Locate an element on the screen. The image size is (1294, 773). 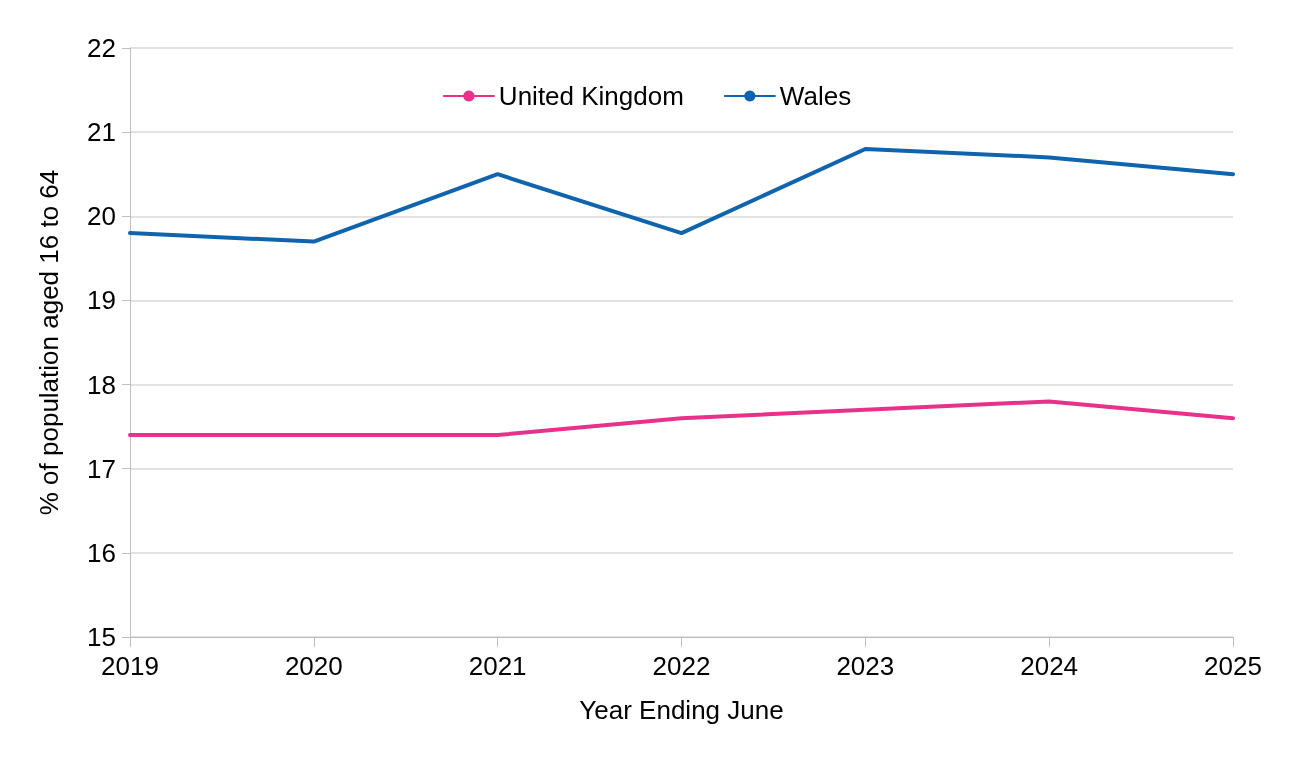
x-axis-title: Year Ending June is located at coordinates (681, 710).